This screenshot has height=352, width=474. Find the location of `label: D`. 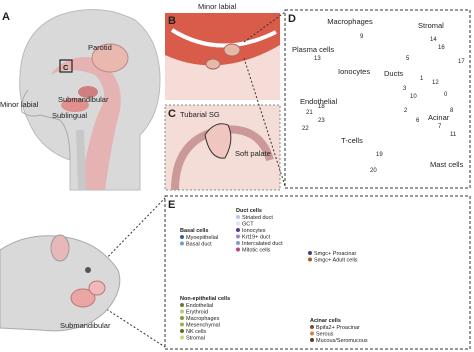

label: D is located at coordinates (292, 19).